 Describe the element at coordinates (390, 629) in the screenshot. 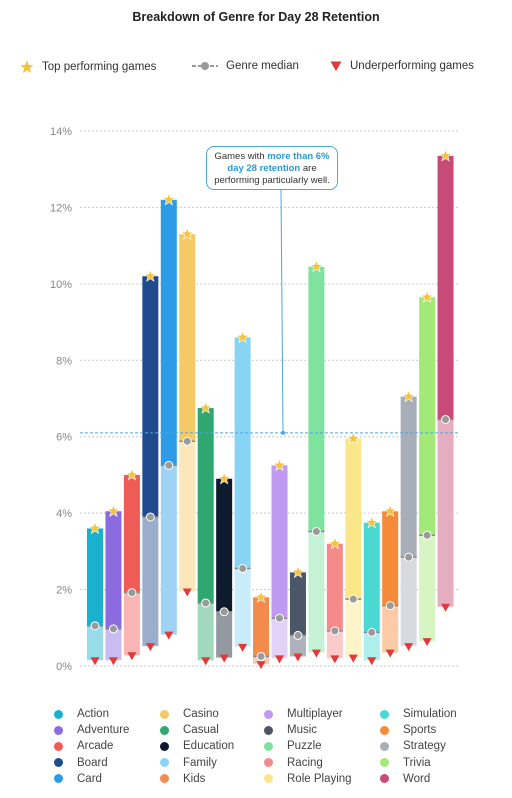

I see `bar-lower-sports` at that location.